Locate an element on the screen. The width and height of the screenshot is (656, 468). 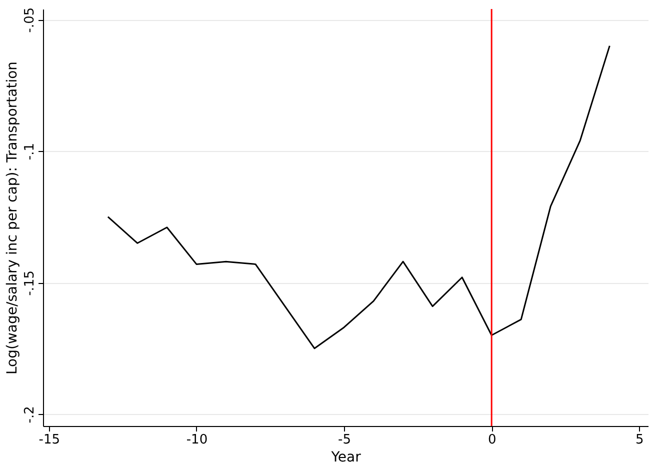
x-tick-label: -5 is located at coordinates (345, 440).